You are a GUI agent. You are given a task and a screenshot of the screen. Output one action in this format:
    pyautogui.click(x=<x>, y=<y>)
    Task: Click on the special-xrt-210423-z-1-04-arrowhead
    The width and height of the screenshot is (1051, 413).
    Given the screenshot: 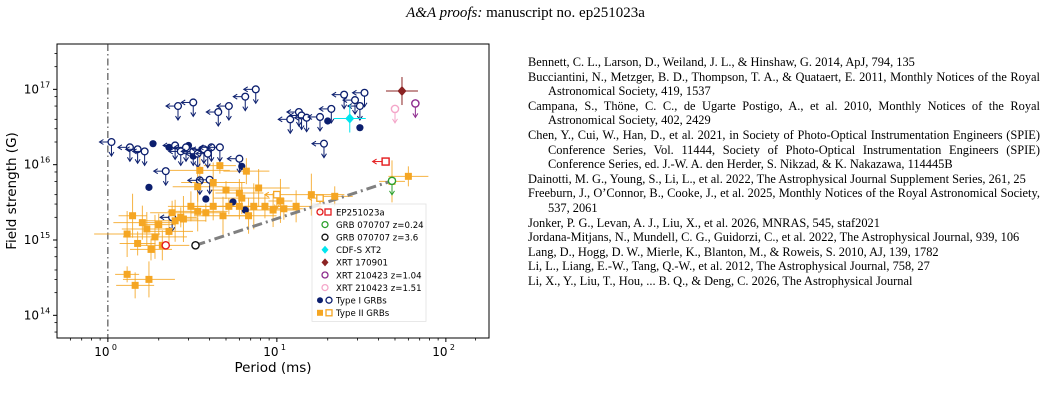 What is the action you would take?
    pyautogui.click(x=415, y=116)
    